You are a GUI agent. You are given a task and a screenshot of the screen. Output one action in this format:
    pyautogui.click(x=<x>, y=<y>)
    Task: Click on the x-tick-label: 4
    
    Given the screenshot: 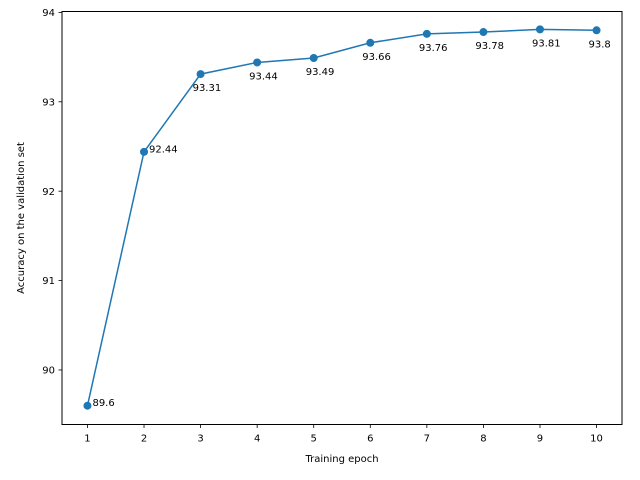 What is the action you would take?
    pyautogui.click(x=257, y=439)
    